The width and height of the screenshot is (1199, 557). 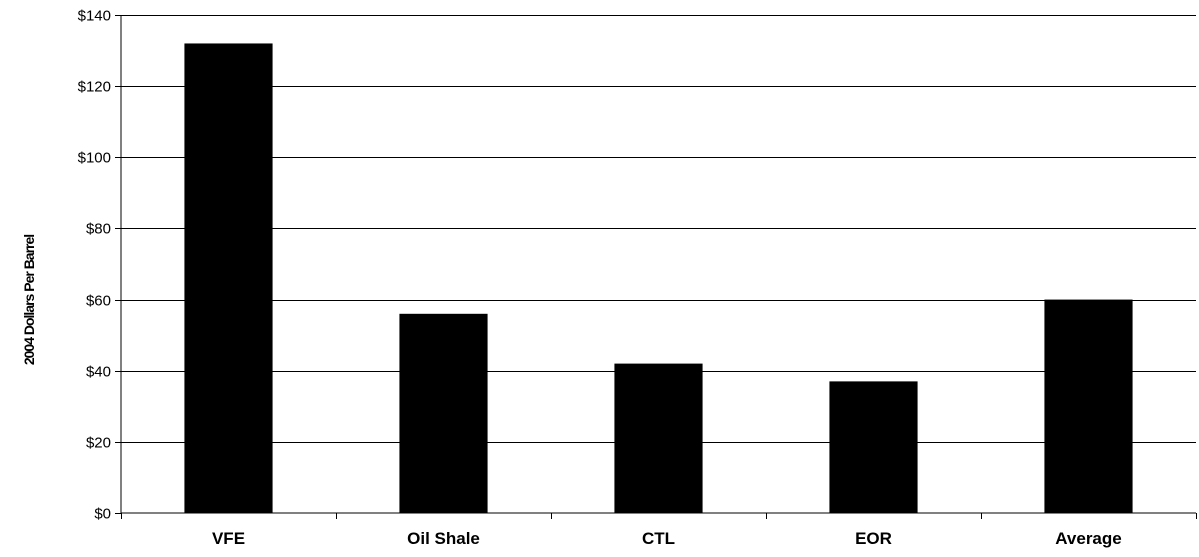 What do you see at coordinates (873, 538) in the screenshot?
I see `x-category-label: EOR` at bounding box center [873, 538].